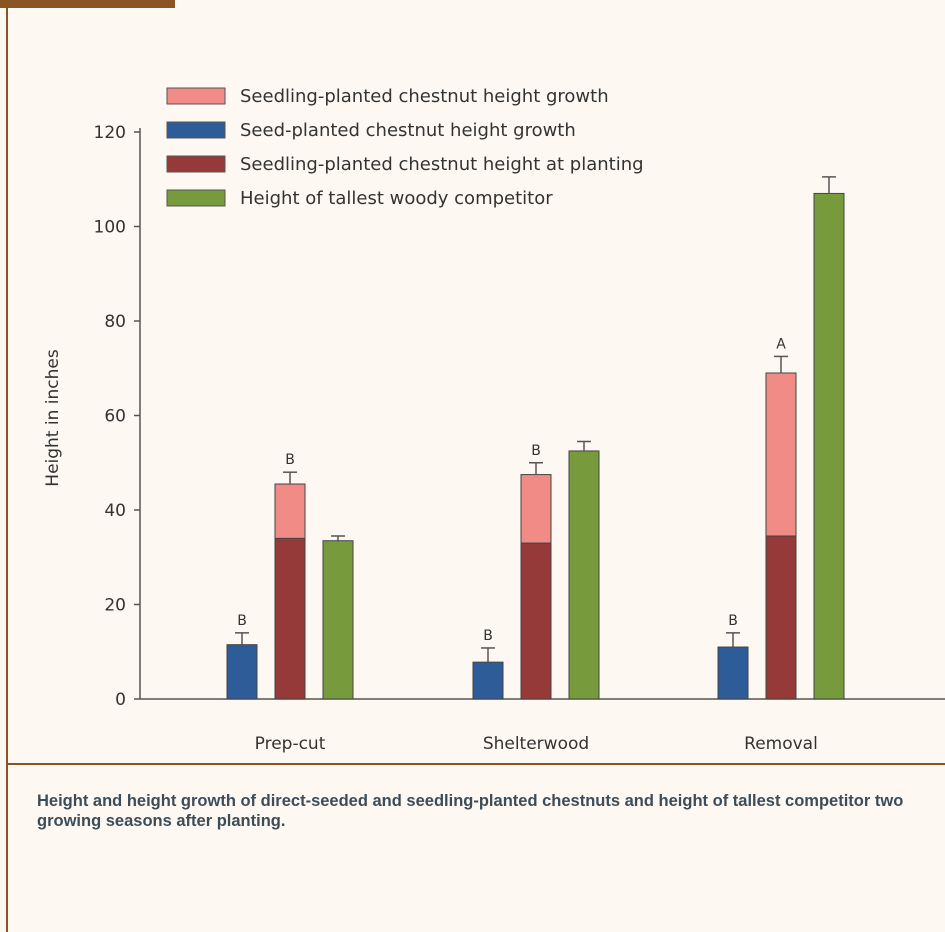 This screenshot has height=932, width=945. I want to click on x-tick-label: Prep-cut, so click(290, 744).